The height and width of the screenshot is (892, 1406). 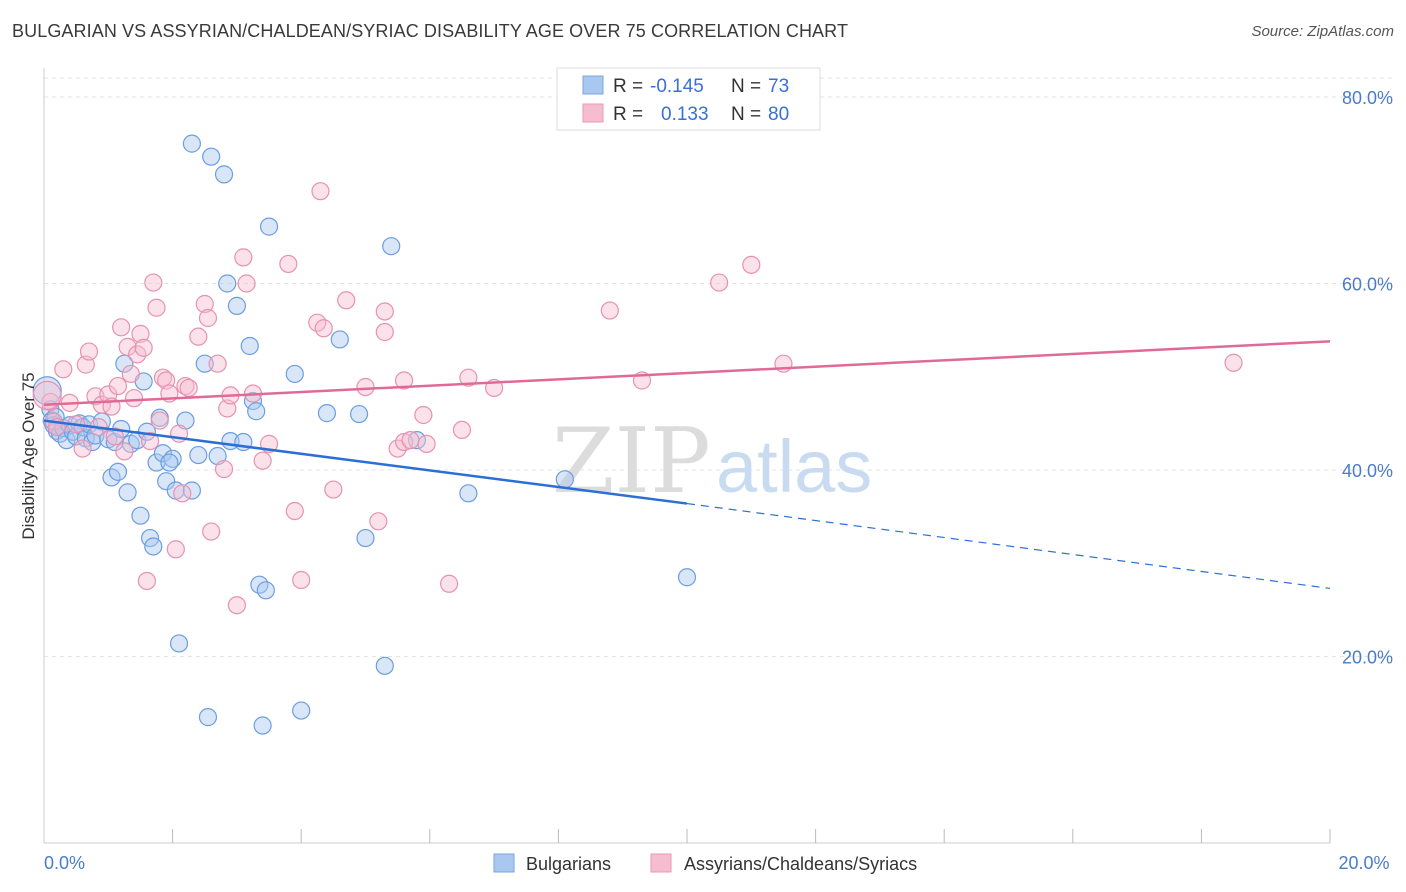 I want to click on x-tick-label-max: 20.0%, so click(x=1363, y=863).